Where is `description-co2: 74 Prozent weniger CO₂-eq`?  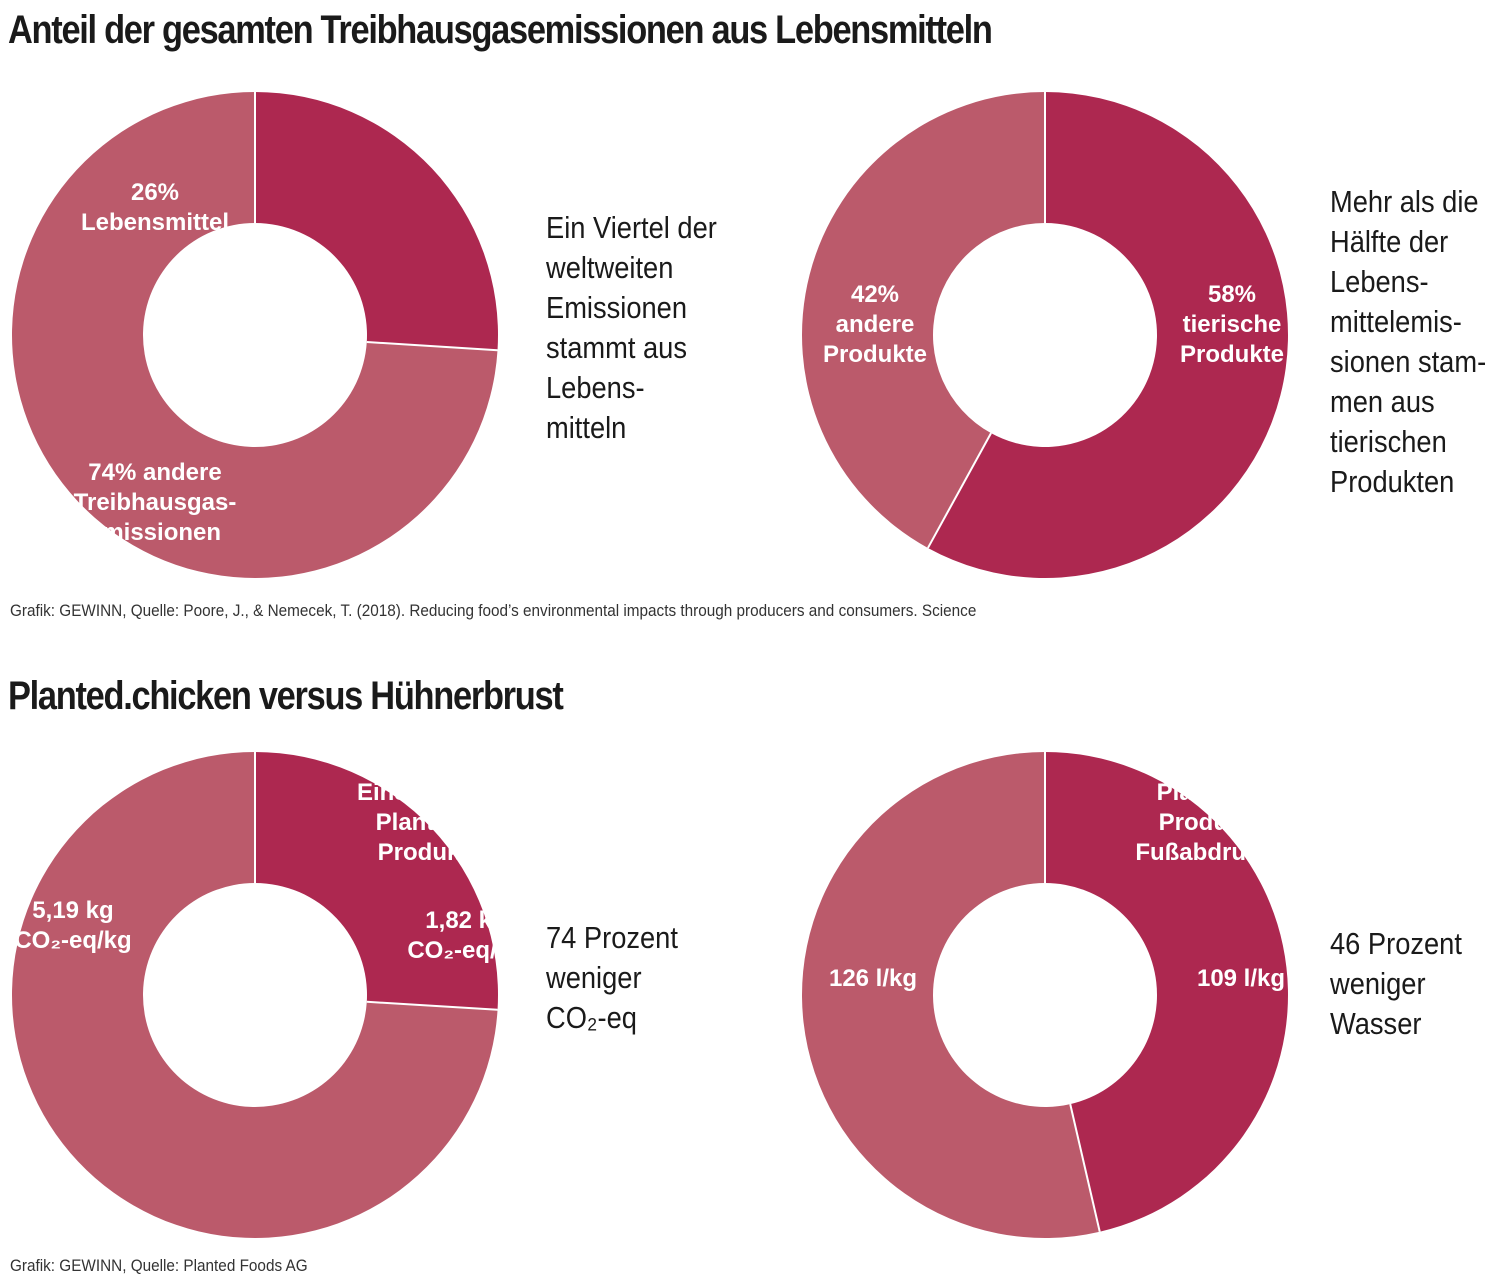 description-co2: 74 Prozent weniger CO₂-eq is located at coordinates (612, 978).